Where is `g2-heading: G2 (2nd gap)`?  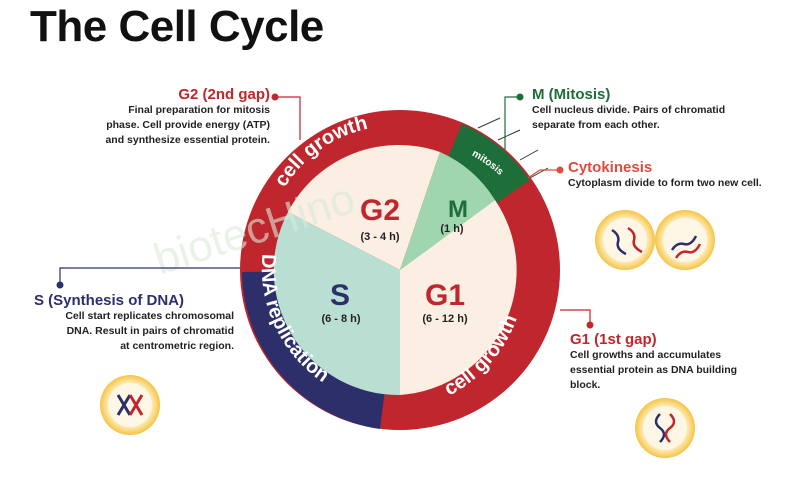 g2-heading: G2 (2nd gap) is located at coordinates (224, 94).